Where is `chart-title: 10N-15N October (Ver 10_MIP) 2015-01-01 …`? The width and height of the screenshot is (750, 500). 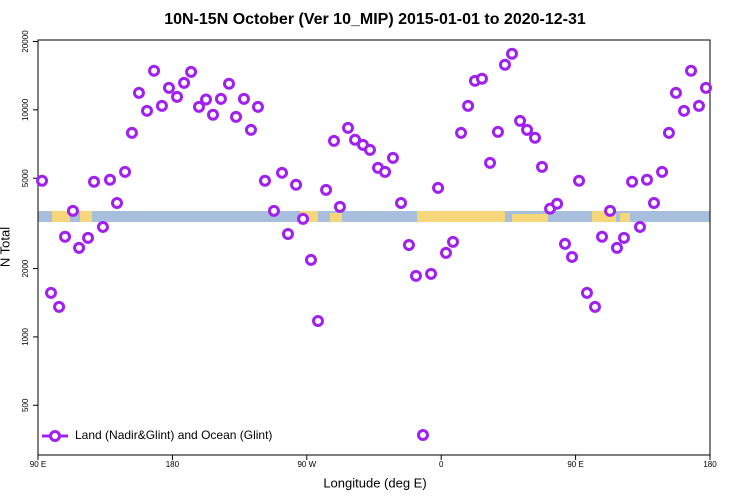
chart-title: 10N-15N October (Ver 10_MIP) 2015-01-01 … is located at coordinates (375, 19).